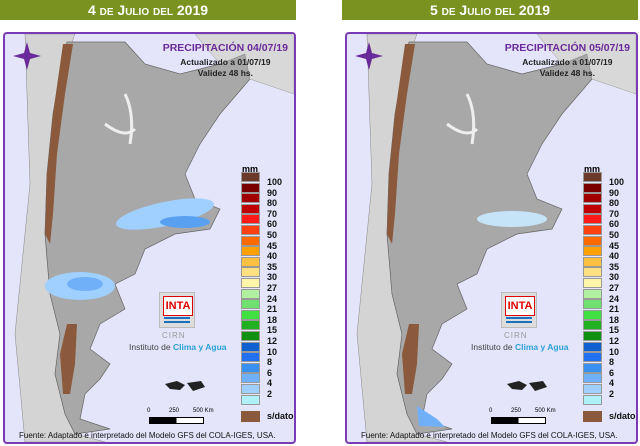 Image resolution: width=640 pixels, height=446 pixels. I want to click on date-header-2: 5 de Julio del 2019, so click(490, 10).